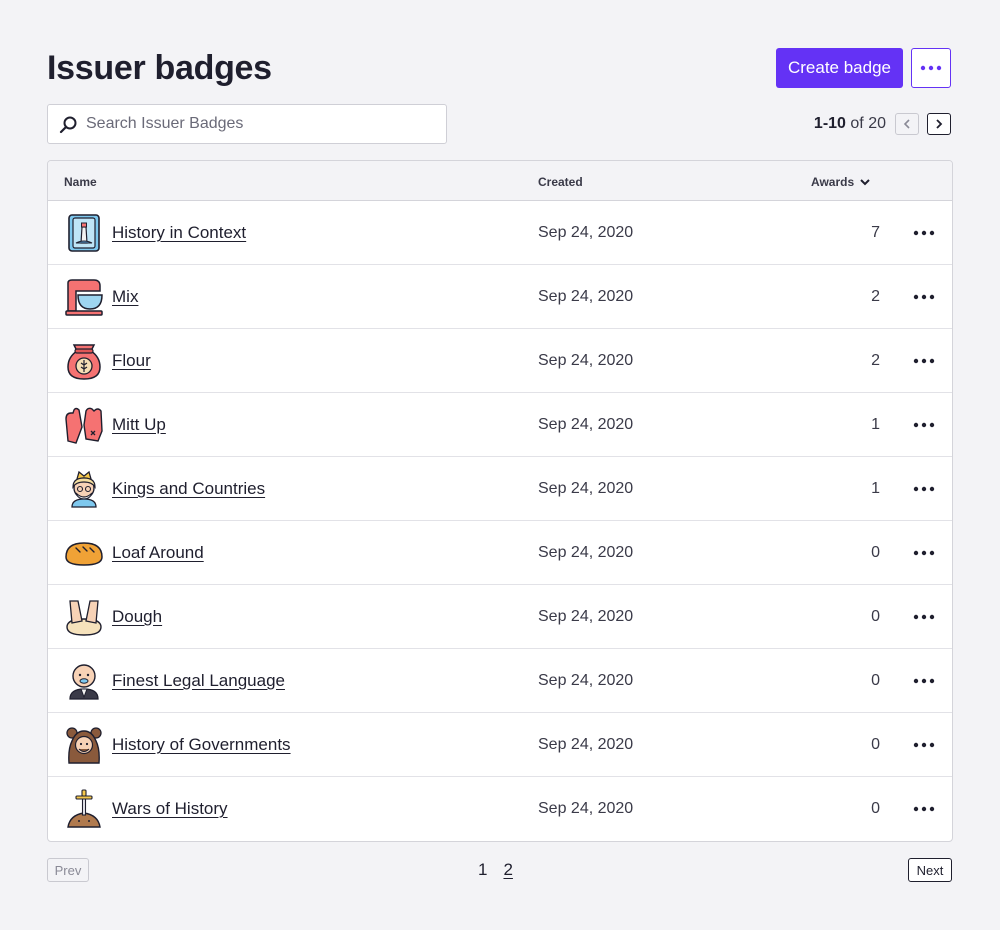 The width and height of the screenshot is (1000, 930). What do you see at coordinates (560, 182) in the screenshot?
I see `column-header-created: Created` at bounding box center [560, 182].